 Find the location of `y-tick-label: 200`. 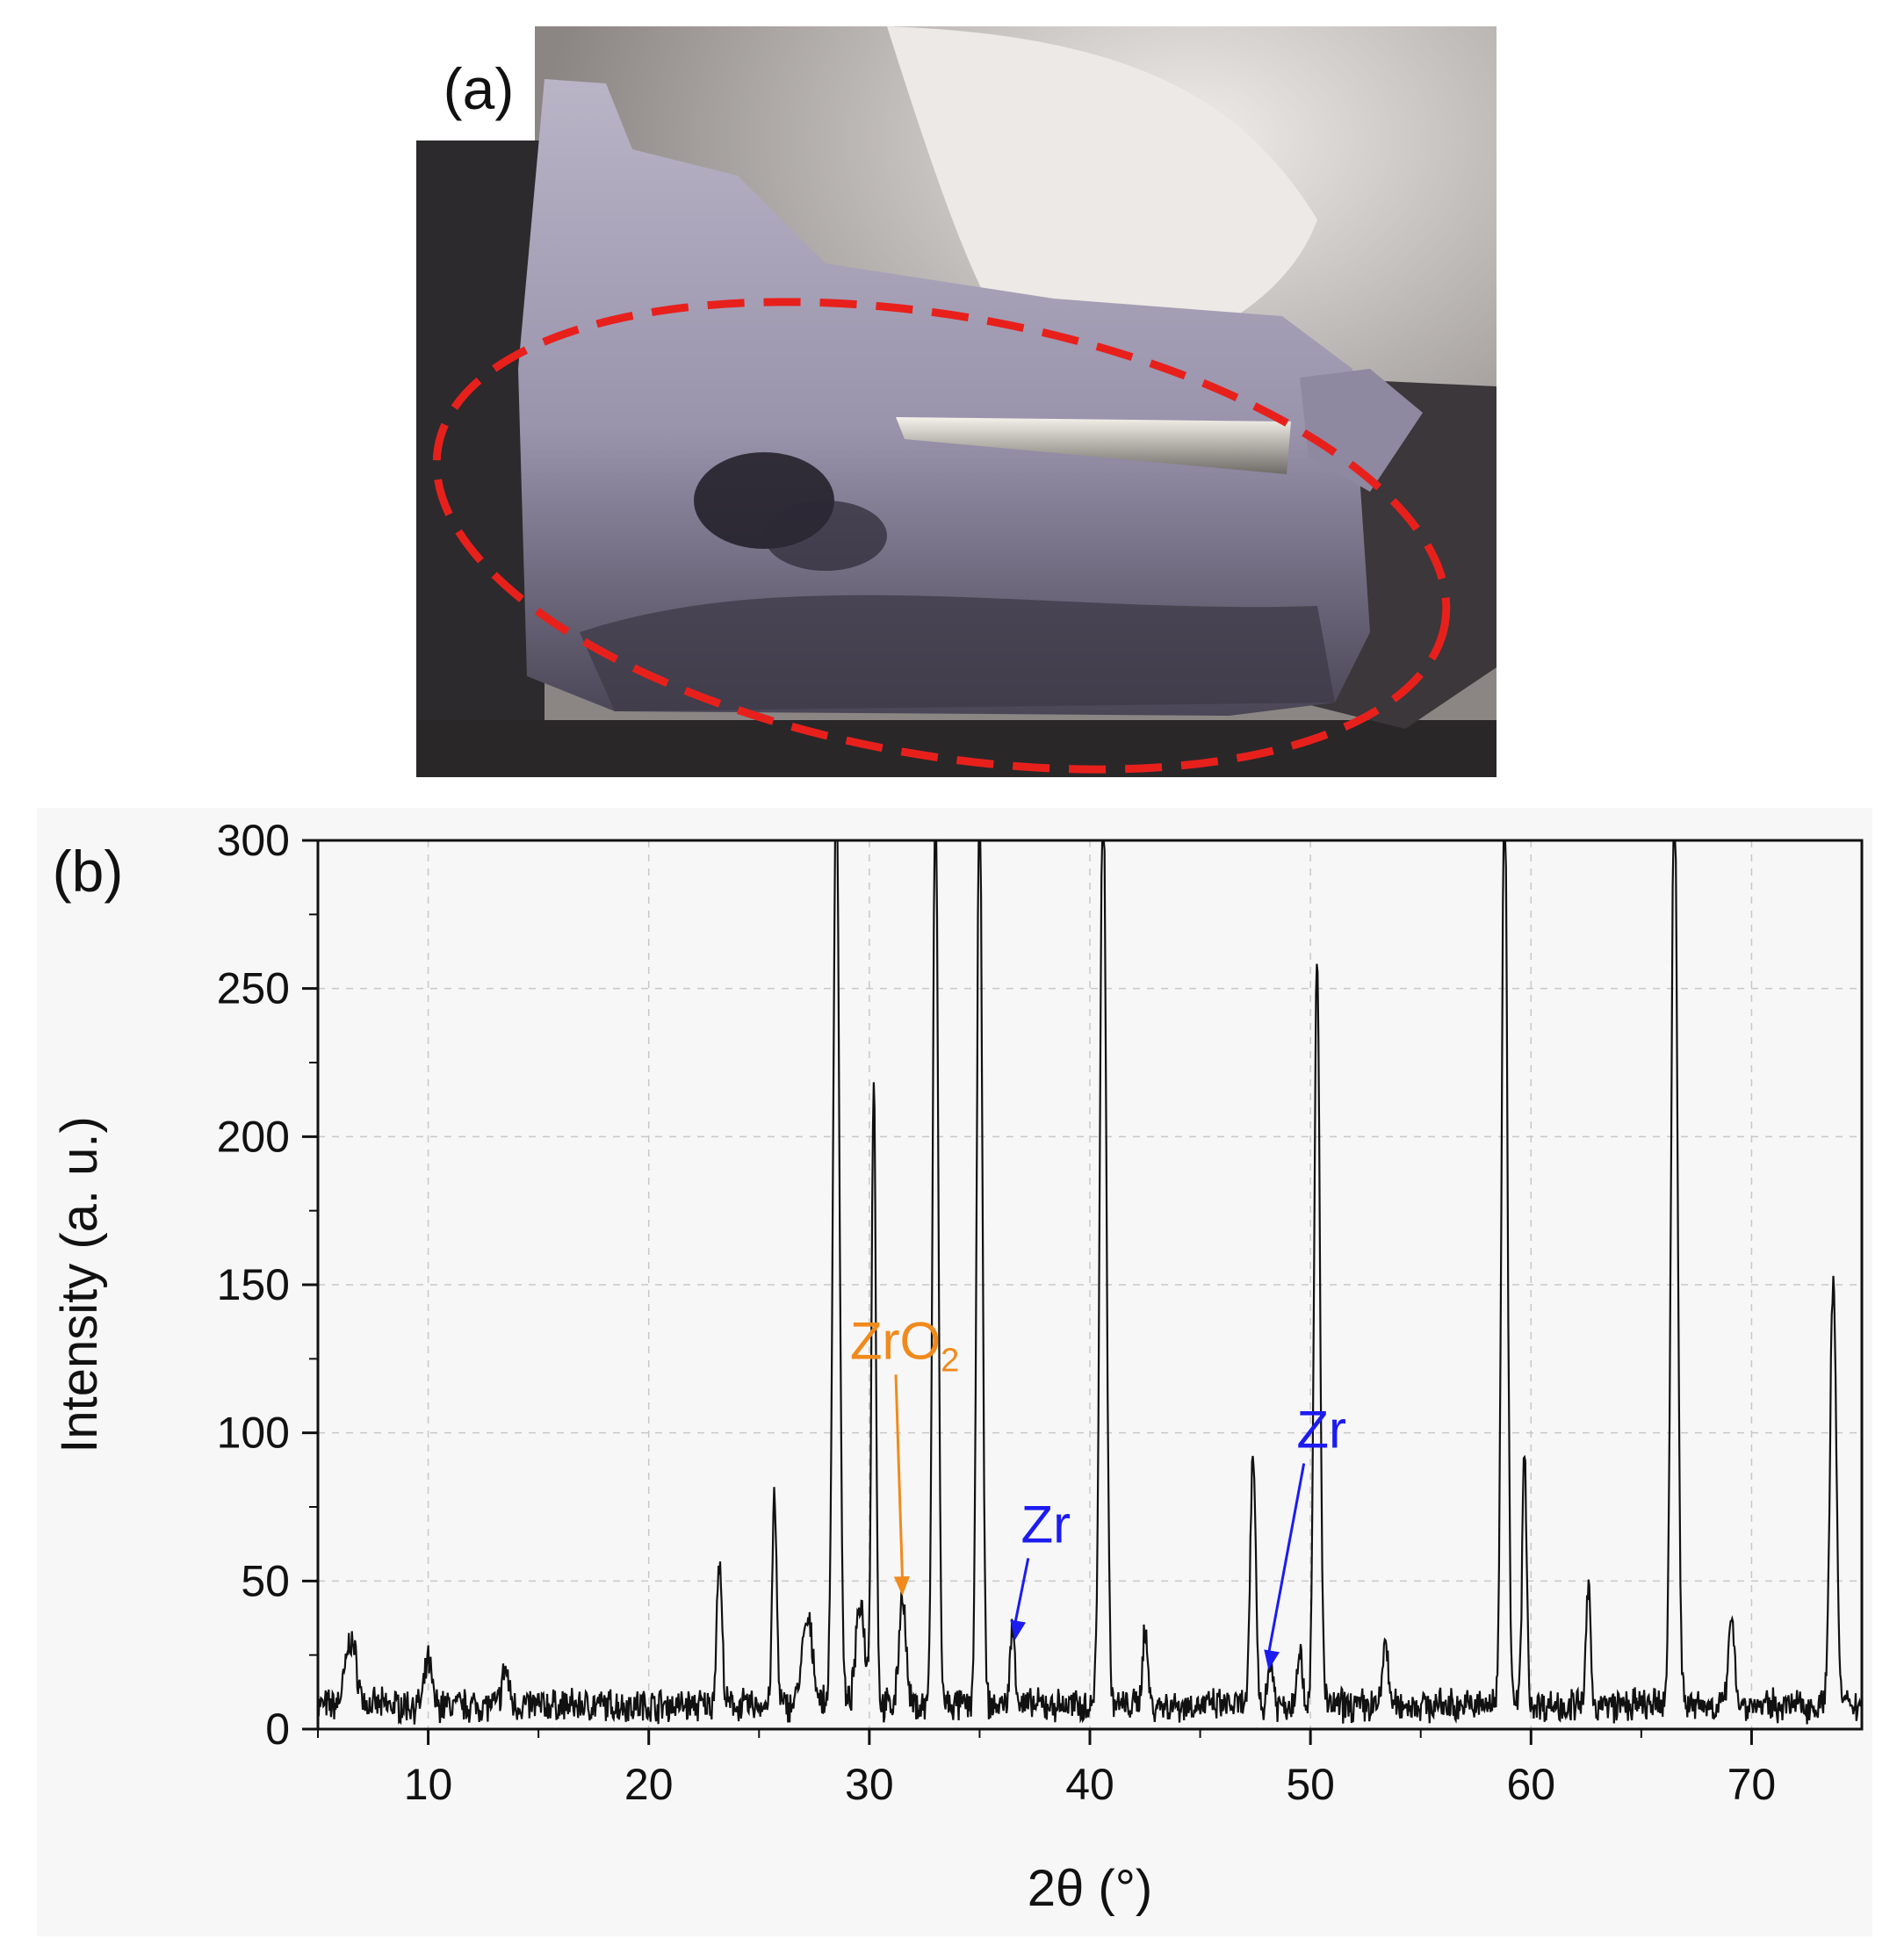

y-tick-label: 200 is located at coordinates (253, 1136).